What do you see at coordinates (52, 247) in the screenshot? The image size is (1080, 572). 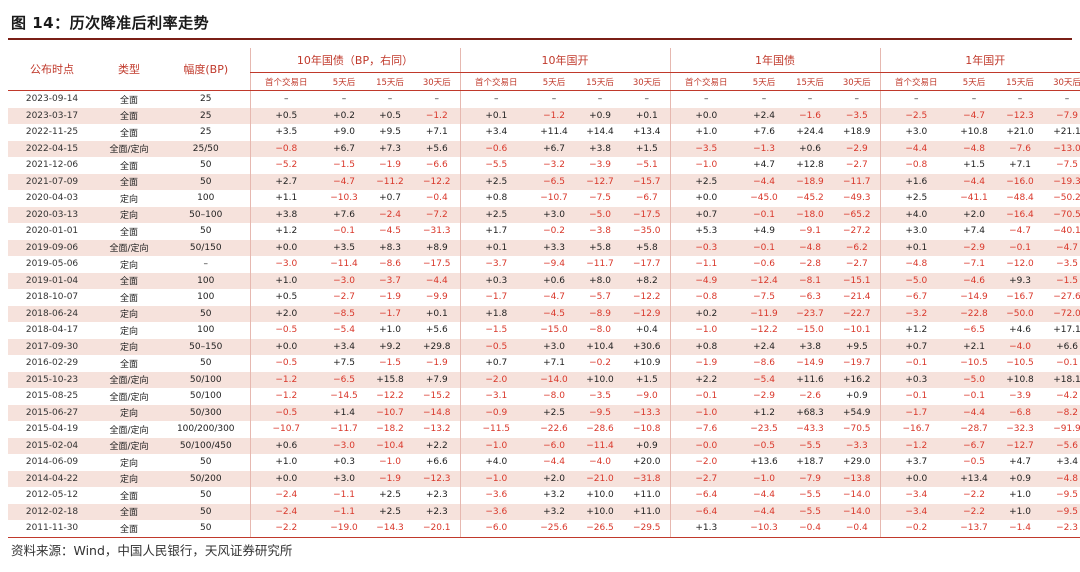 I see `date-cell: 2019-09-06` at bounding box center [52, 247].